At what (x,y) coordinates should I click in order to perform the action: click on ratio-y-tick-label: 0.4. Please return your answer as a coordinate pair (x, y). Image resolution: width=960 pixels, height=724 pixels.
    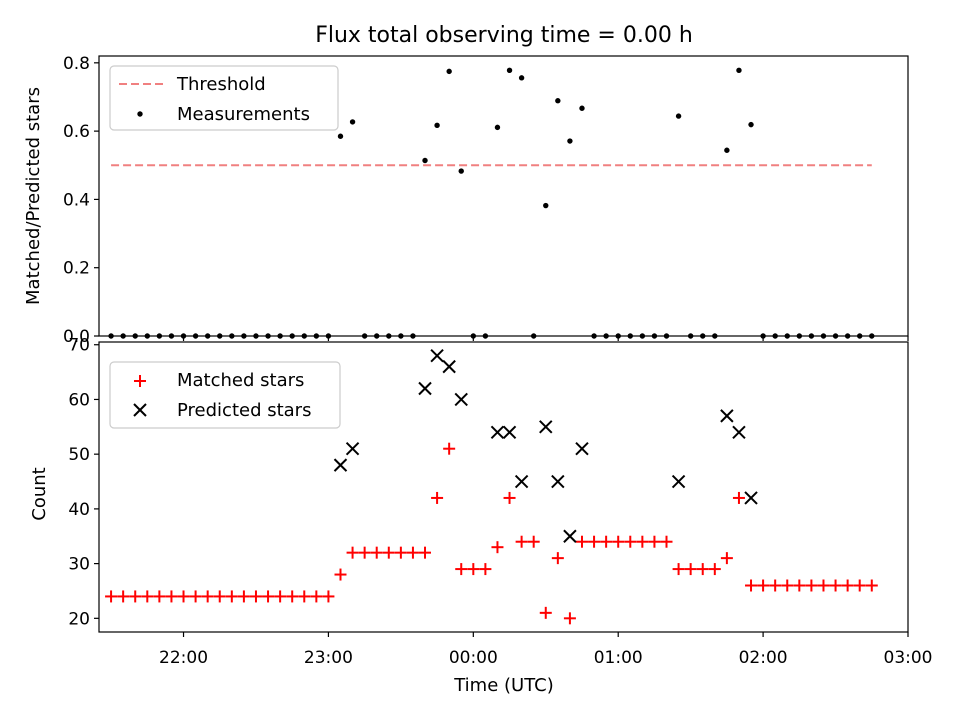
    Looking at the image, I should click on (76, 200).